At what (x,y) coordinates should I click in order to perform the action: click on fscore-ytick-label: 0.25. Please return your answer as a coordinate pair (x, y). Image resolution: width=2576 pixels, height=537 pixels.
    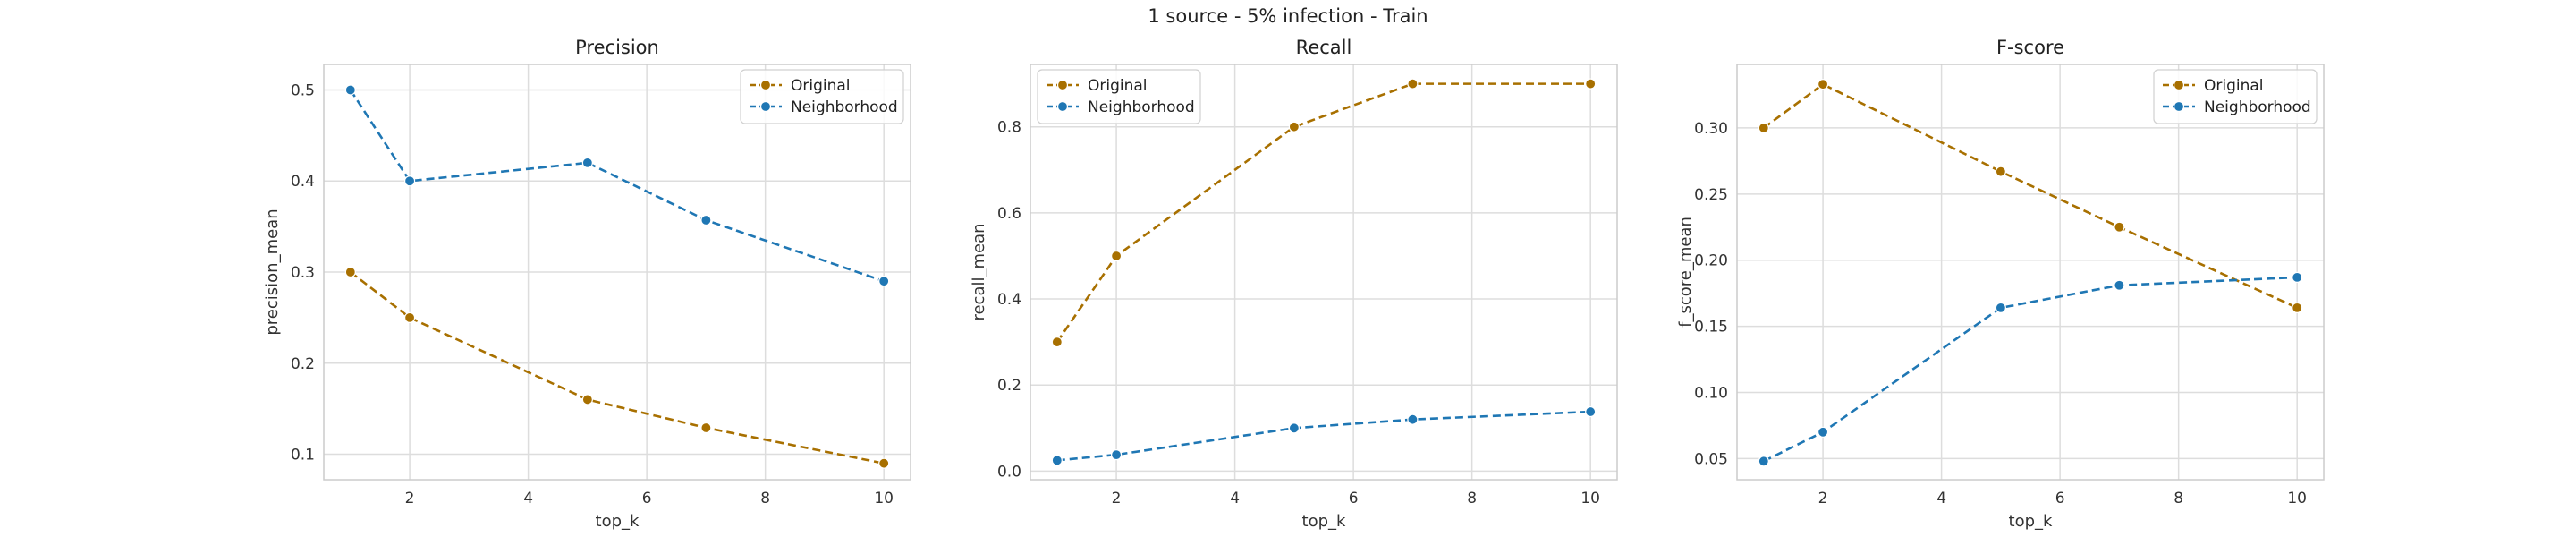
    Looking at the image, I should click on (1711, 195).